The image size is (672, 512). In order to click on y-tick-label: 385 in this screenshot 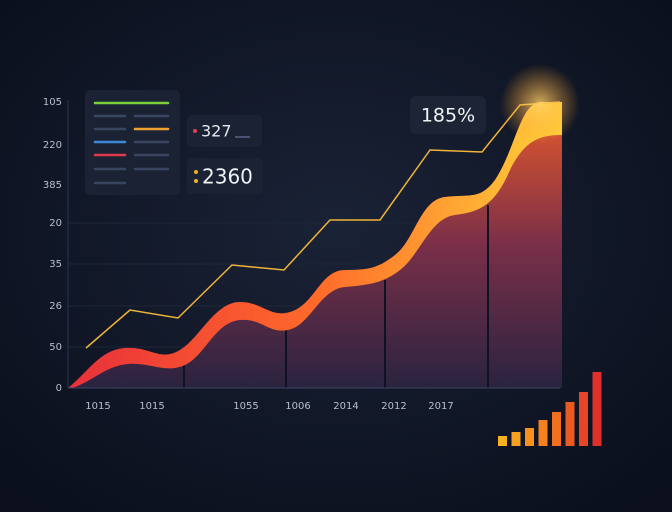, I will do `click(52, 185)`.